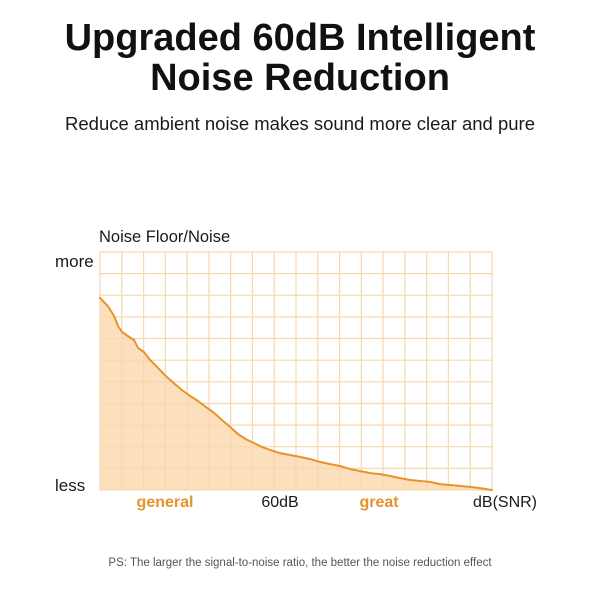 The height and width of the screenshot is (600, 600). I want to click on title-line-2: Noise Reduction, so click(300, 78).